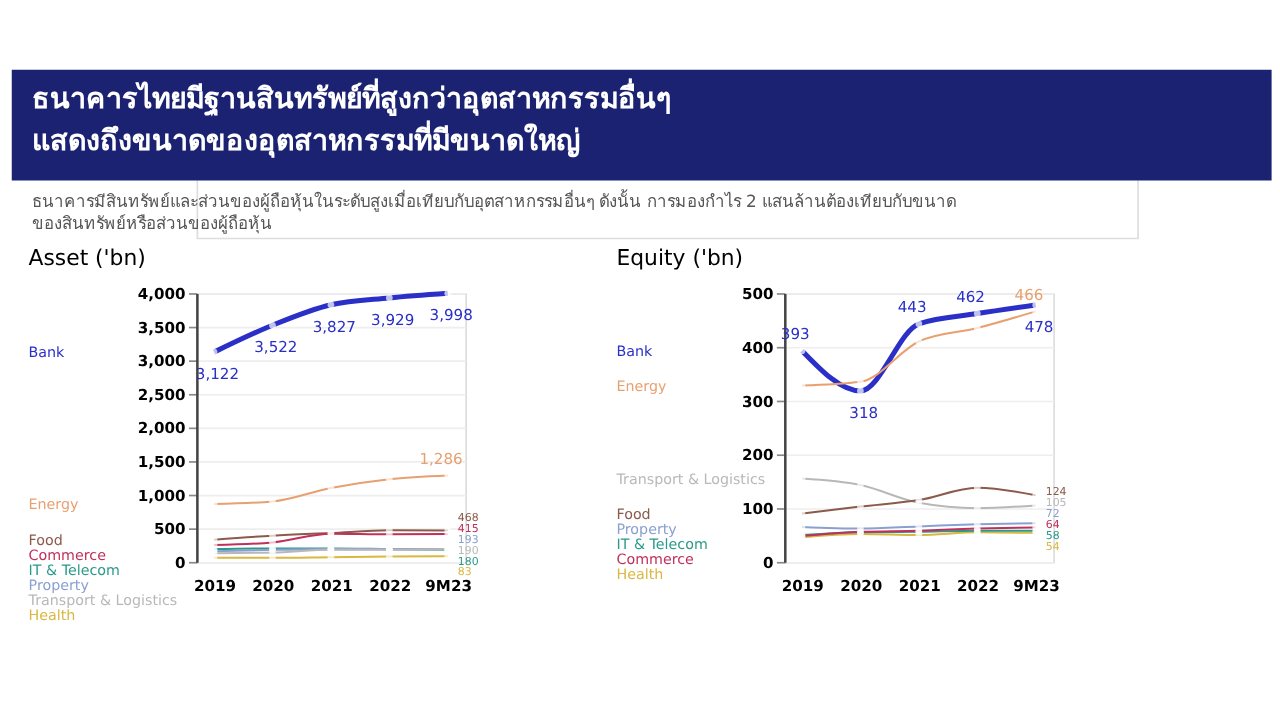 This screenshot has height=720, width=1280. Describe the element at coordinates (758, 509) in the screenshot. I see `y-tick-label: 100` at that location.